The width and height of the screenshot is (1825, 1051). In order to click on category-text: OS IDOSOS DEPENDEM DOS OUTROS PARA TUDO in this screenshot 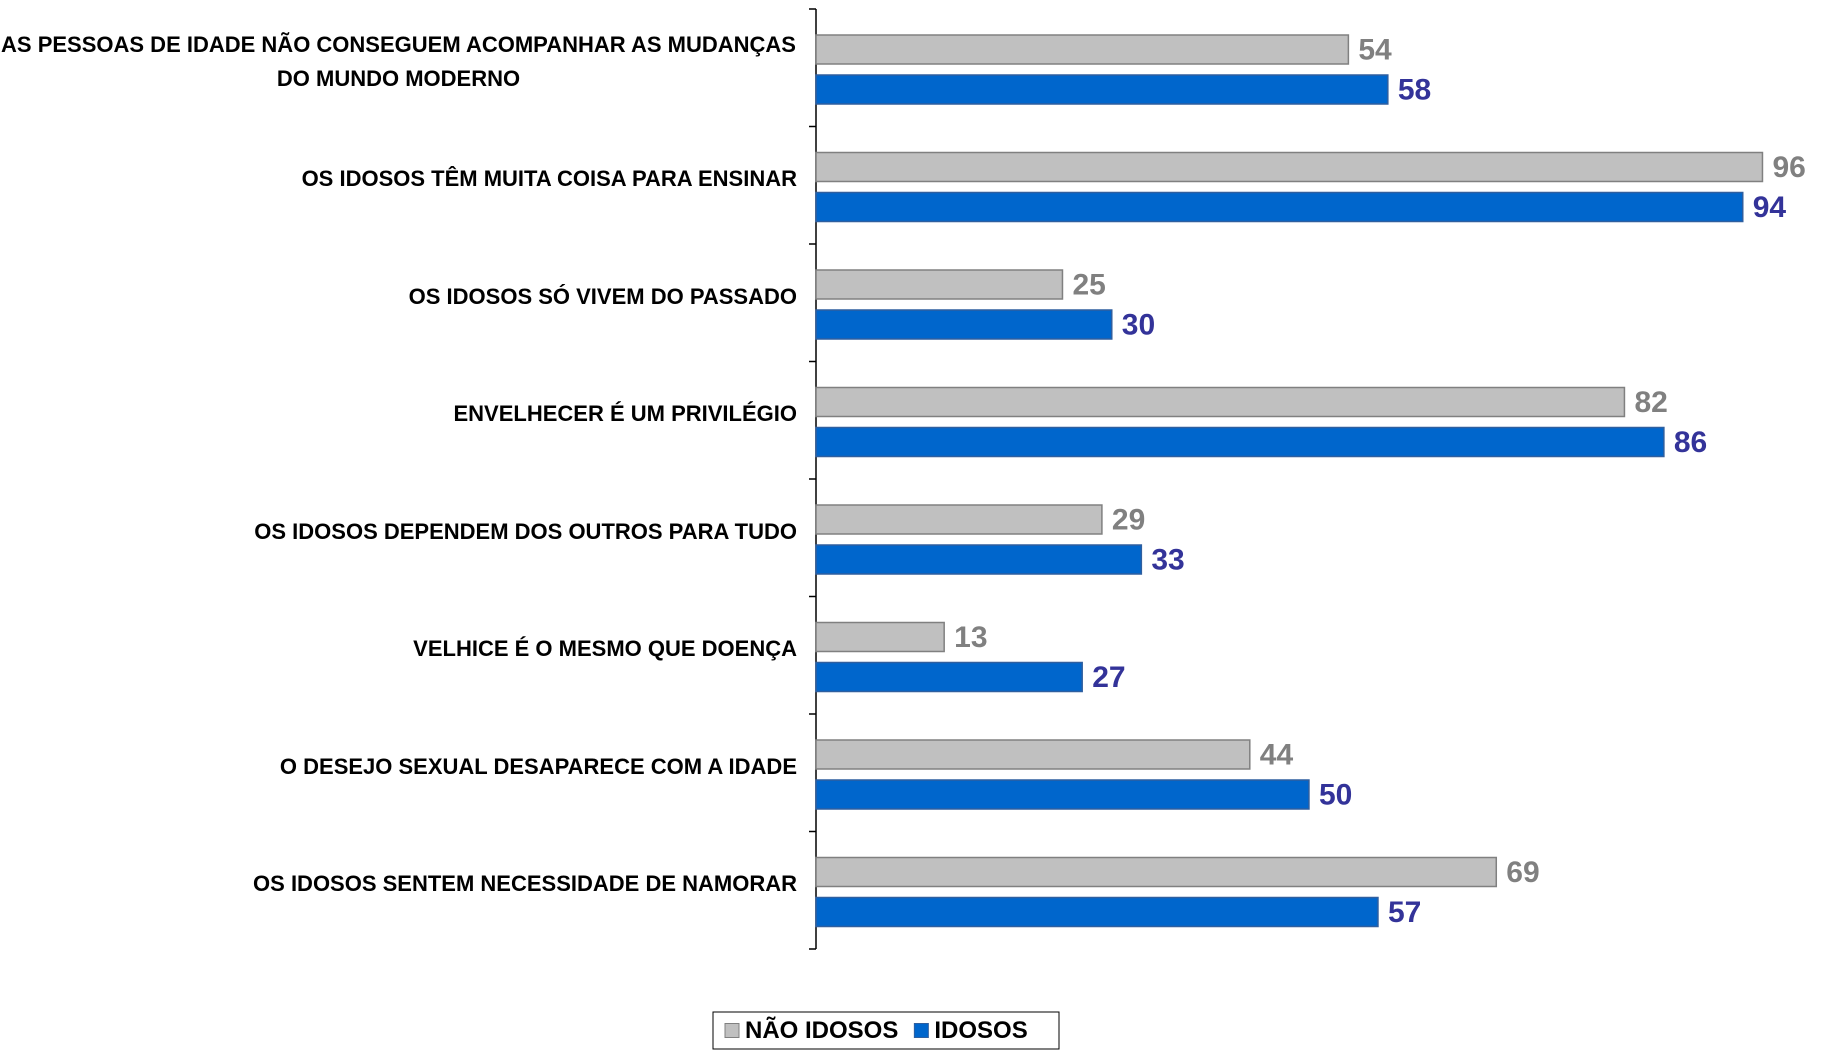, I will do `click(525, 531)`.